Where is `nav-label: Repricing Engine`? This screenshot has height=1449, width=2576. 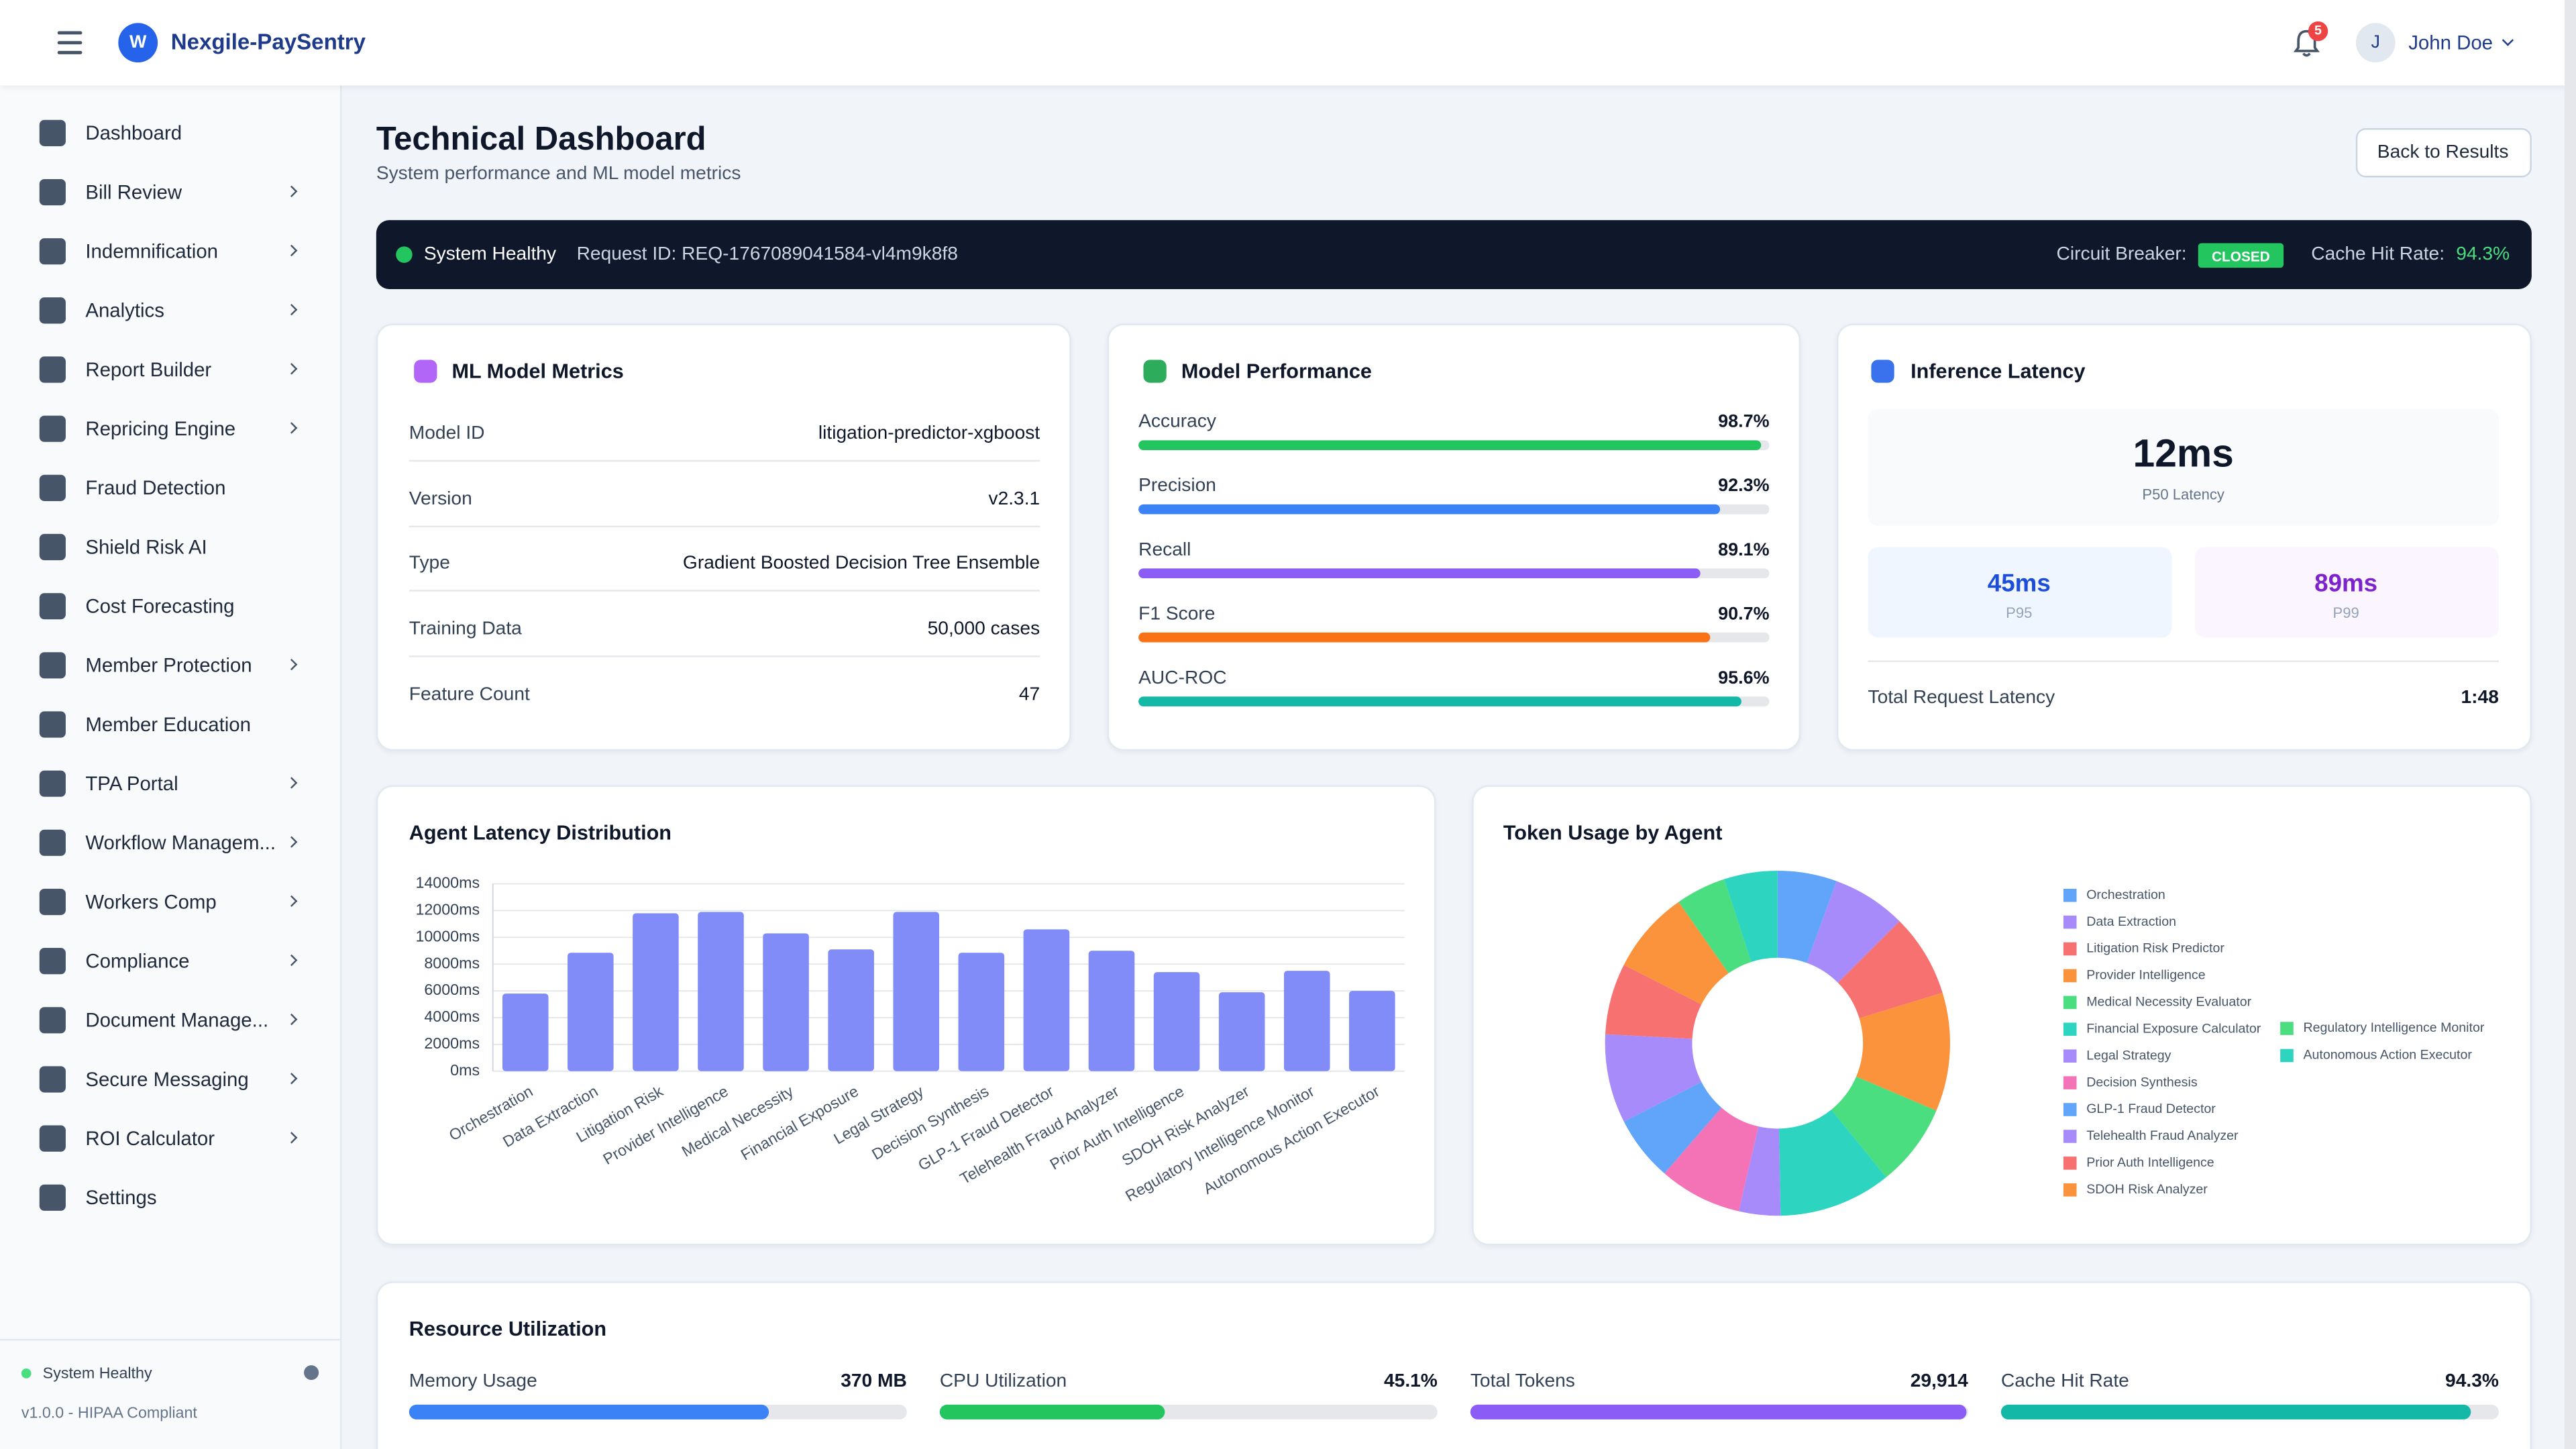 nav-label: Repricing Engine is located at coordinates (160, 429).